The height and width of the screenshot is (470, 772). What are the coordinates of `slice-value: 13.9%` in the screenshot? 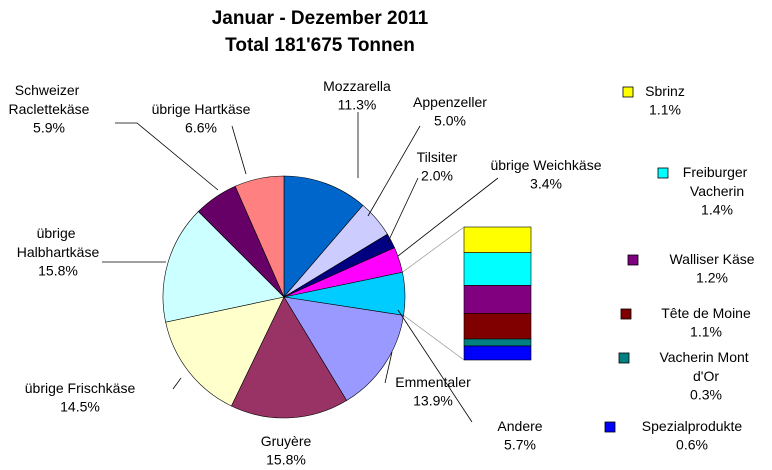 It's located at (433, 401).